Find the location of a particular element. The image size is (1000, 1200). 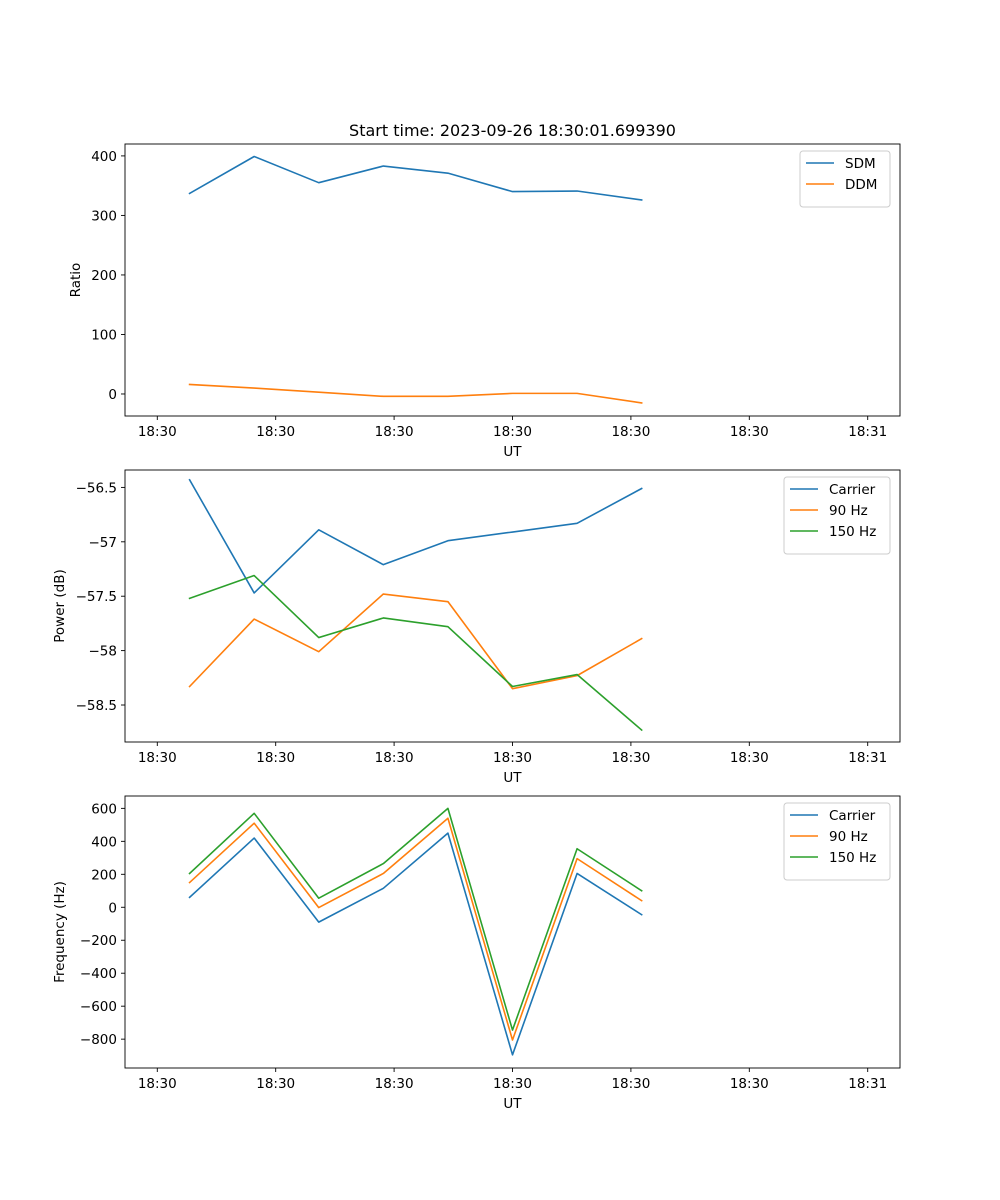

y-tick-label: −200 is located at coordinates (98, 941).